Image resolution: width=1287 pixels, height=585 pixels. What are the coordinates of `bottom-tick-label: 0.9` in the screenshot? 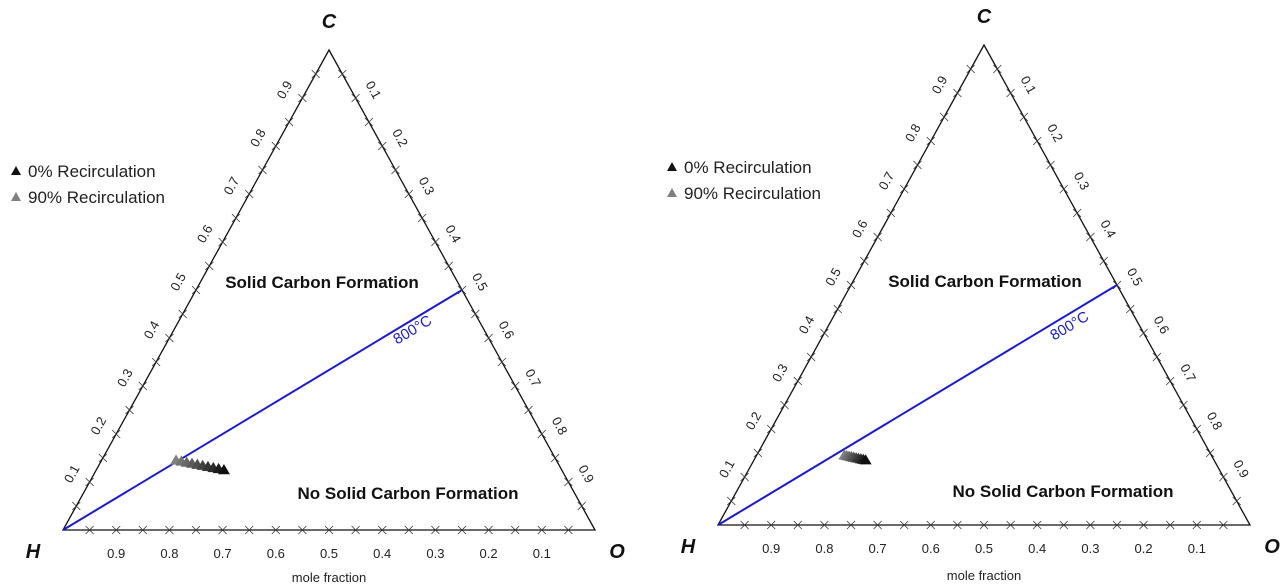 It's located at (116, 553).